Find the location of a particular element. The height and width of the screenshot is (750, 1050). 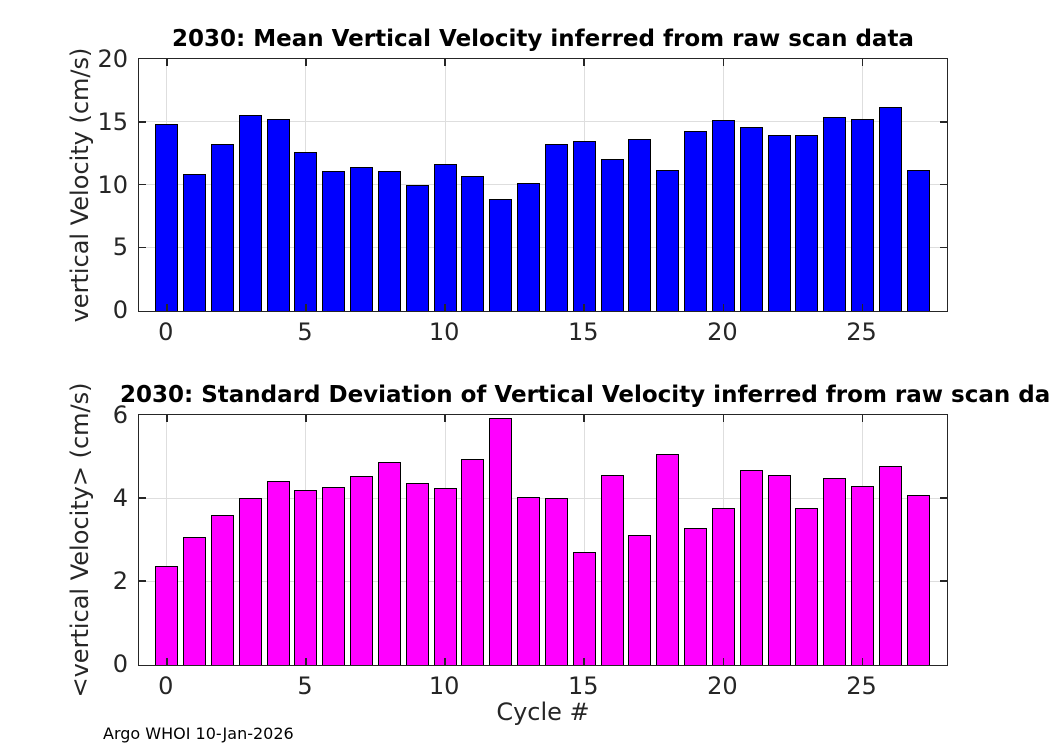

y-tick-label: 2 is located at coordinates (120, 581).